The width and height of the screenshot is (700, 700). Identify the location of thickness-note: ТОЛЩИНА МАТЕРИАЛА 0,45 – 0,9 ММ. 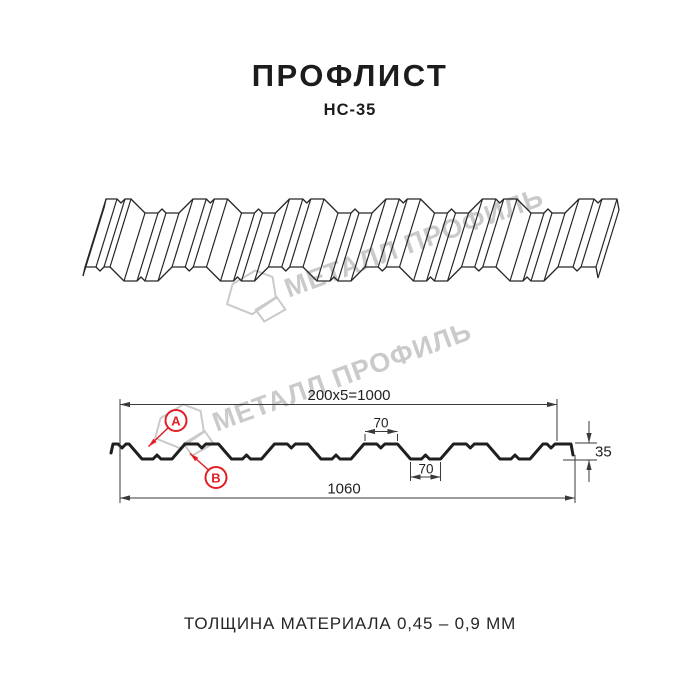
(350, 623).